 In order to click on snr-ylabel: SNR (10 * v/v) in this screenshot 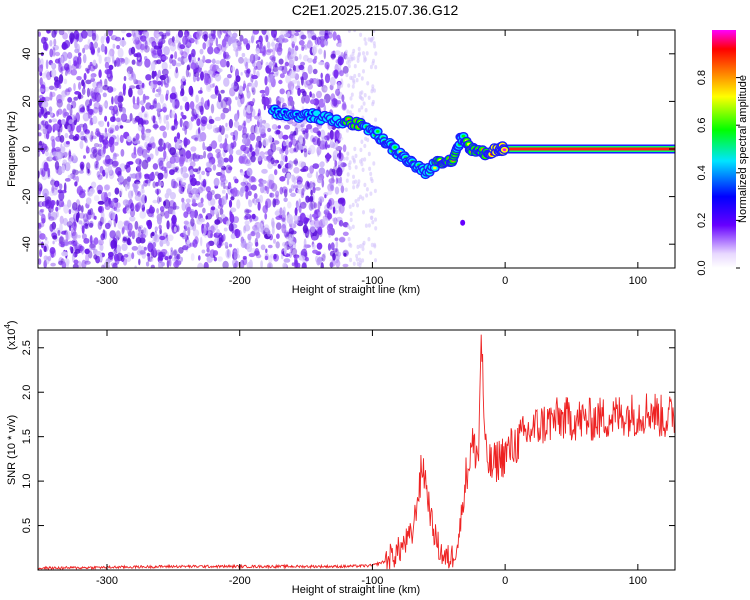, I will do `click(12, 450)`.